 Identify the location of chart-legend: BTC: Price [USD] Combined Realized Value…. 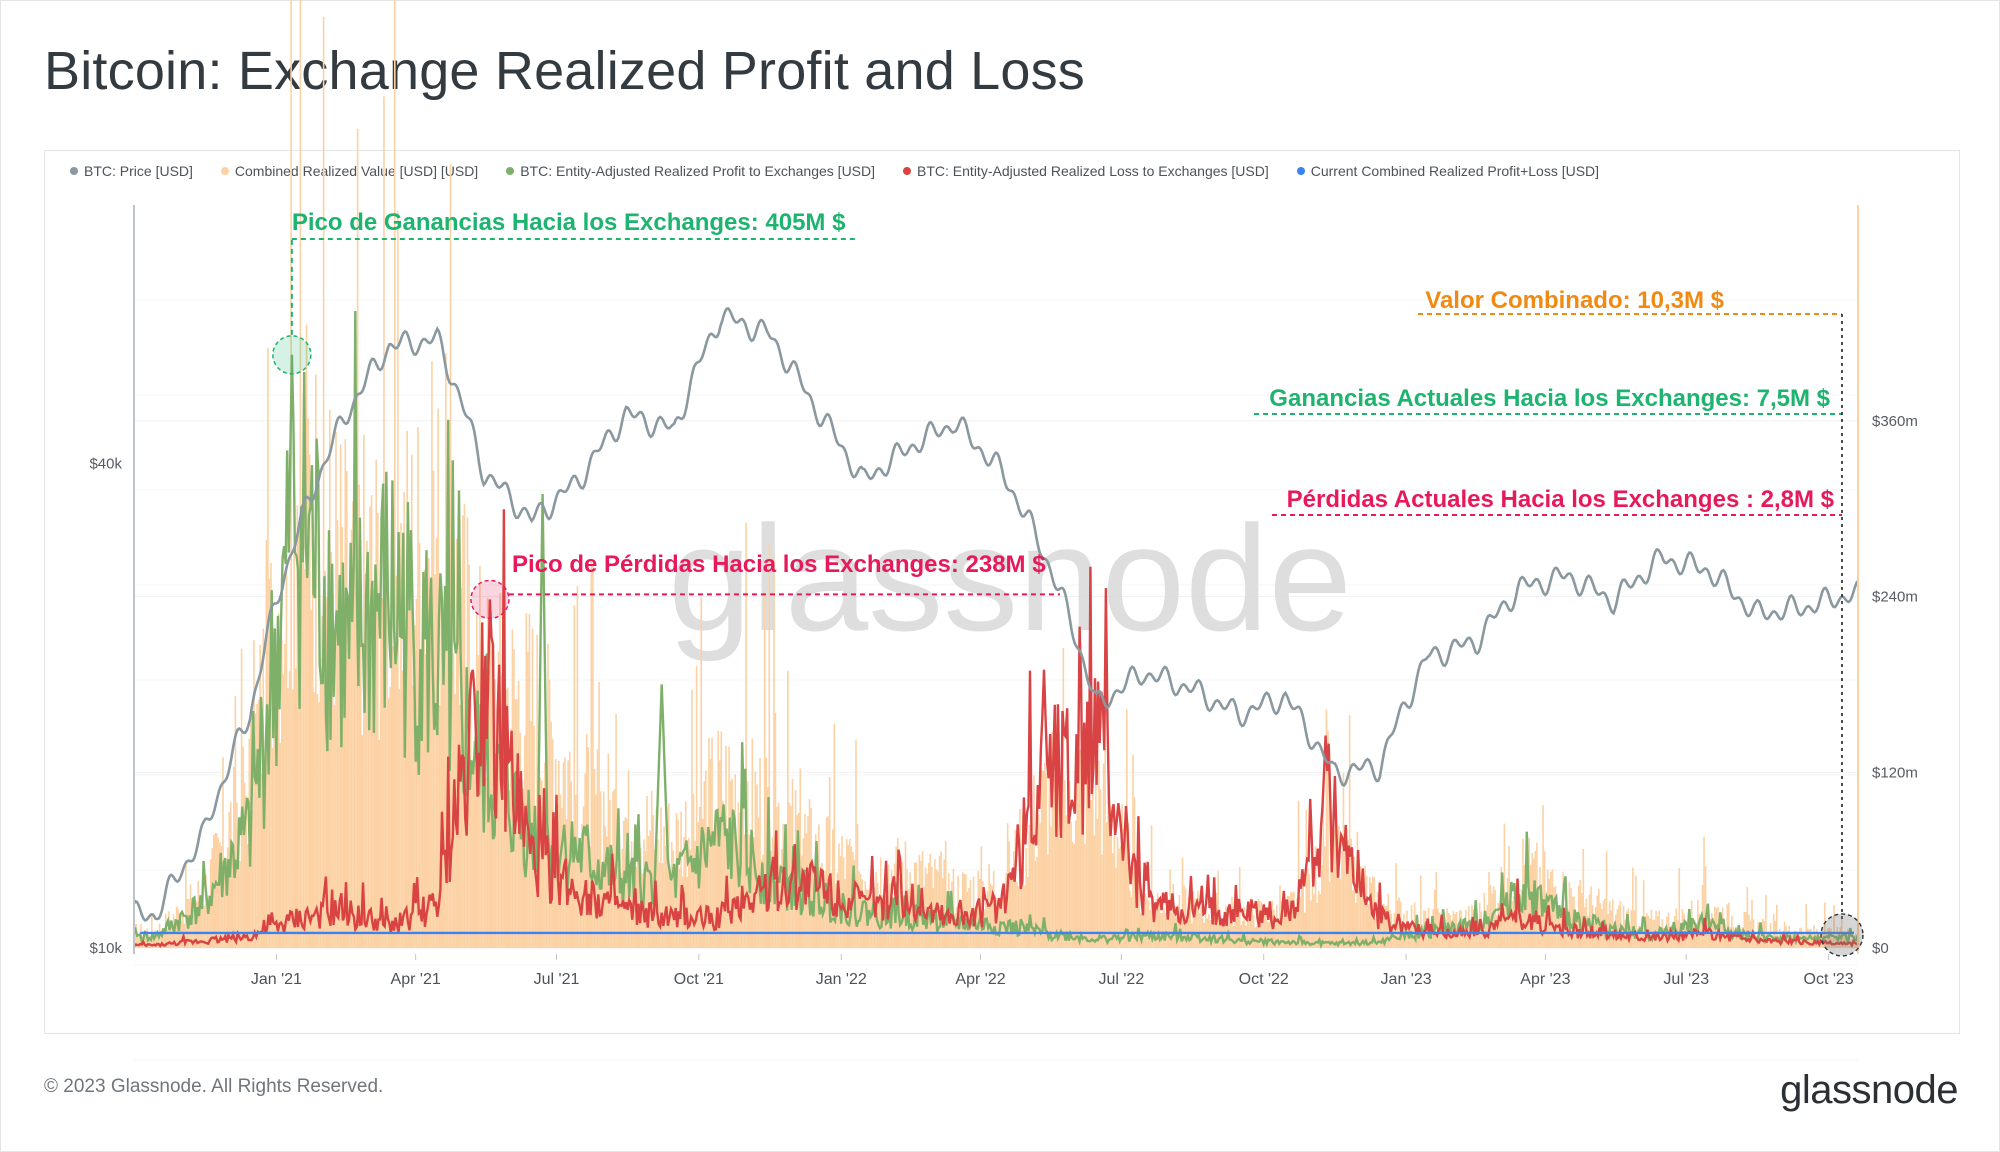
(834, 171).